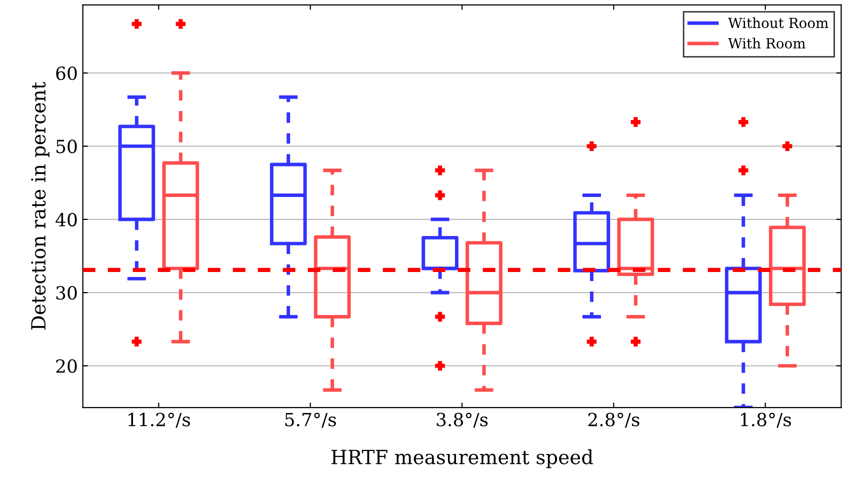 Image resolution: width=854 pixels, height=491 pixels. What do you see at coordinates (310, 420) in the screenshot?
I see `x-tick-label: 5.7°/s` at bounding box center [310, 420].